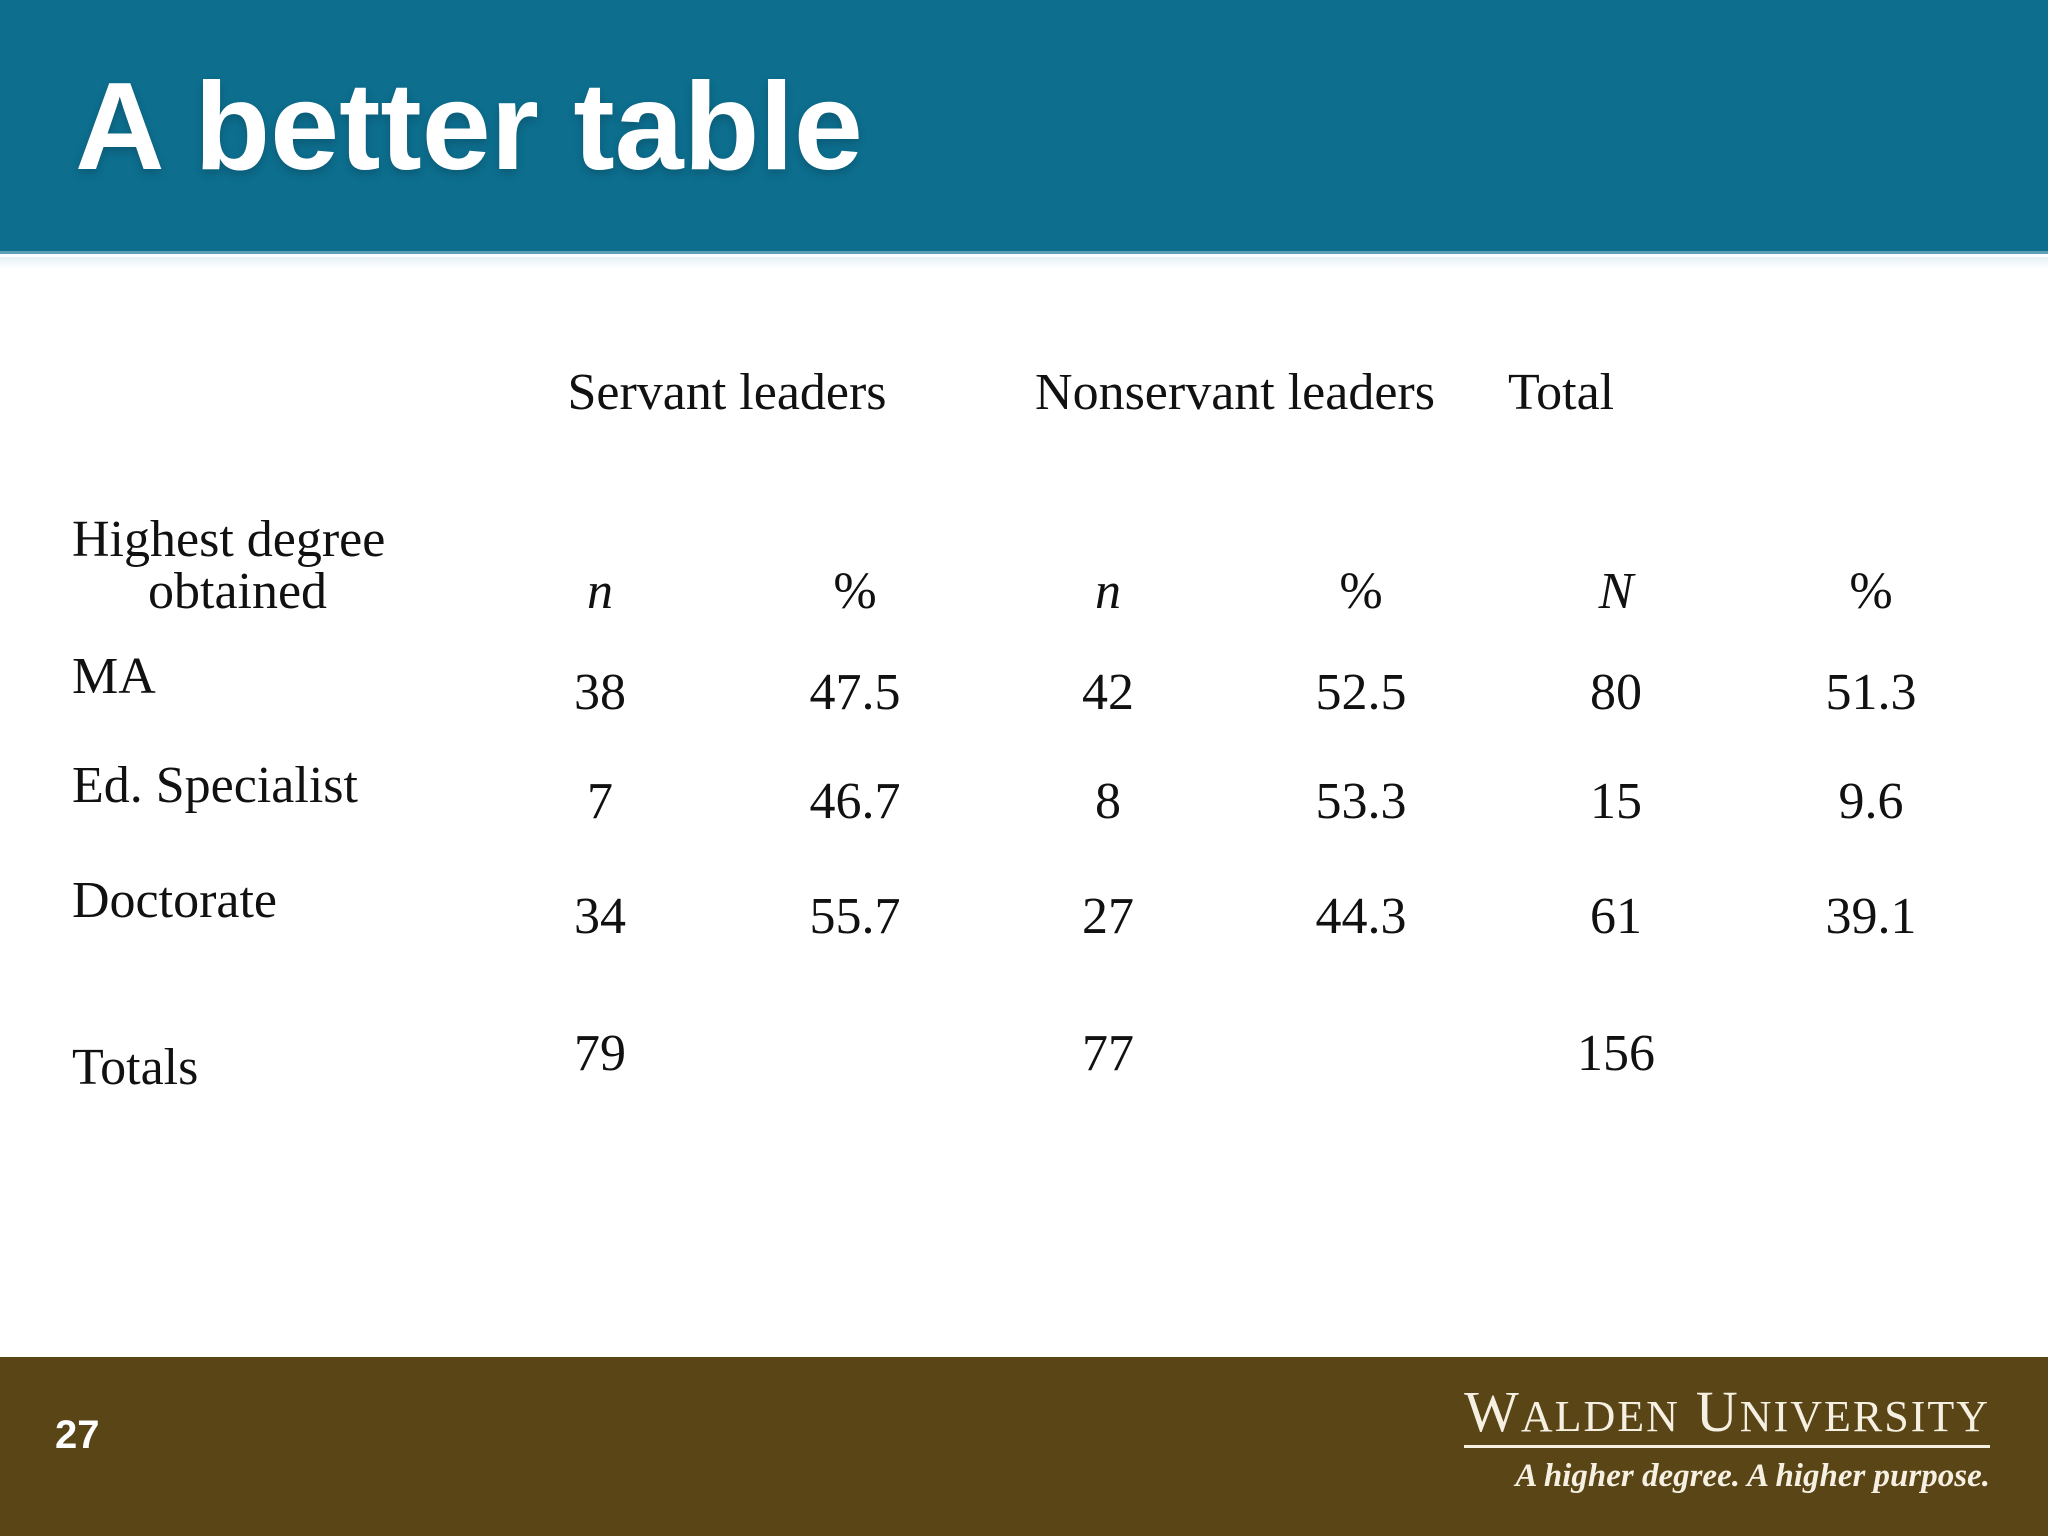 Image resolution: width=2048 pixels, height=1536 pixels. What do you see at coordinates (1108, 916) in the screenshot?
I see `cell-value: 27` at bounding box center [1108, 916].